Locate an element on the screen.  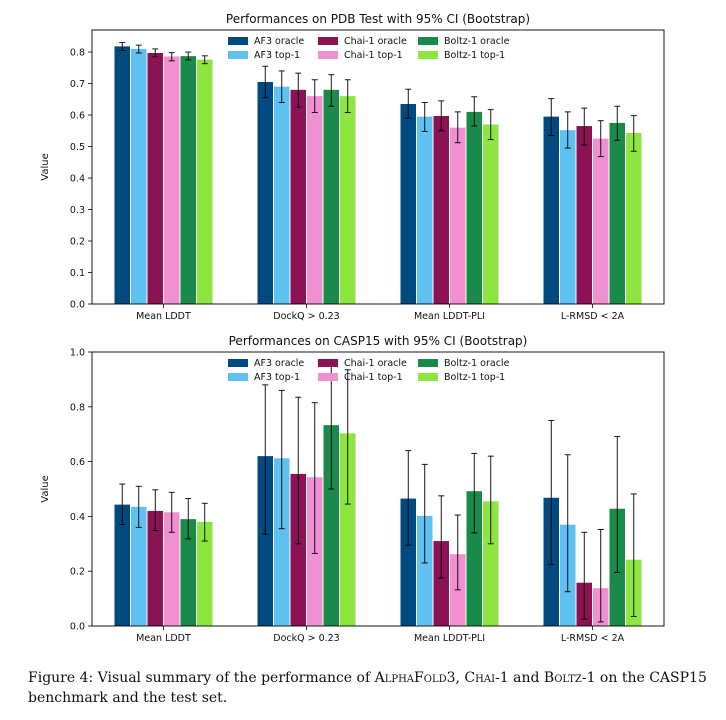
y-tick-label-1-5: 1.0 is located at coordinates (77, 353).